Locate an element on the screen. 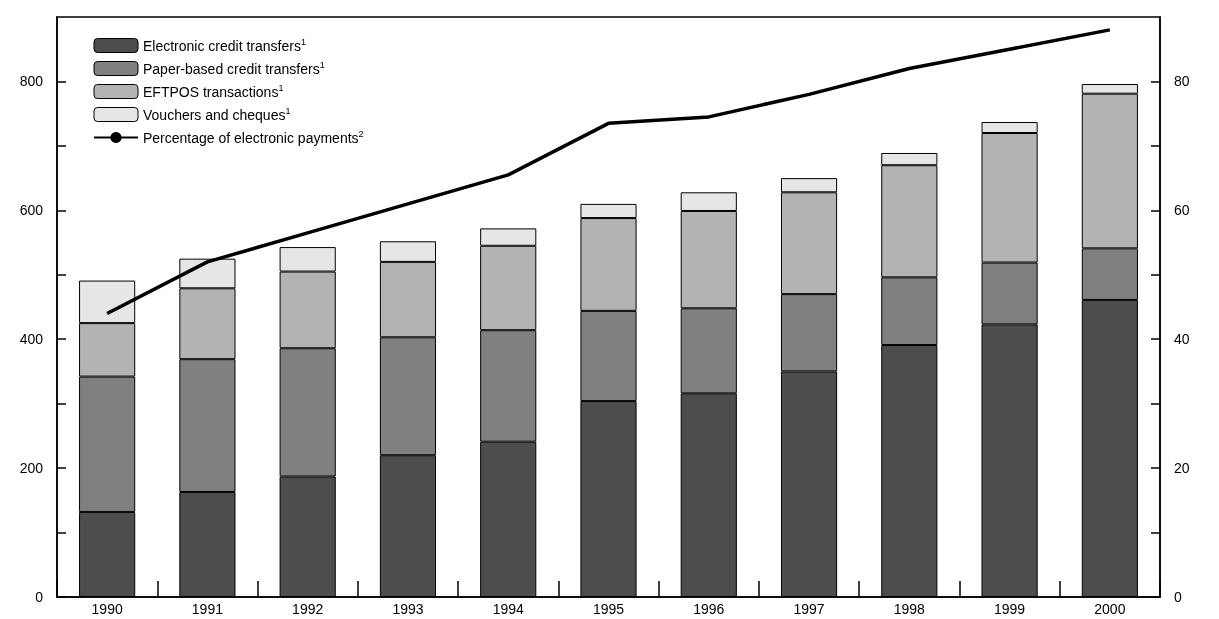 The width and height of the screenshot is (1219, 619). x-tick-label: 2000 is located at coordinates (1110, 609).